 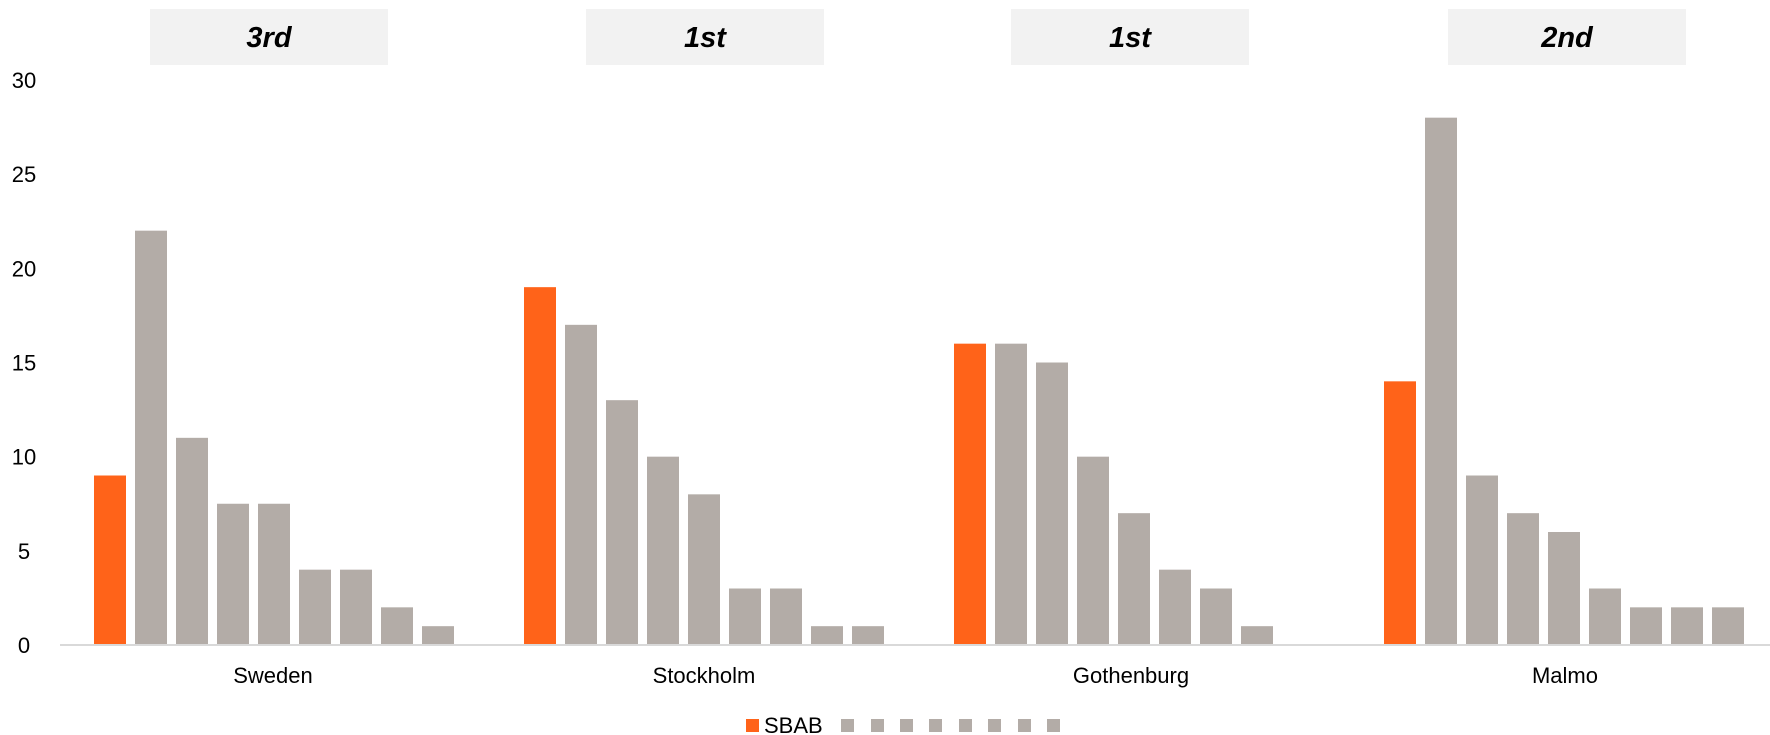 I want to click on rank-box: 3rd, so click(x=269, y=37).